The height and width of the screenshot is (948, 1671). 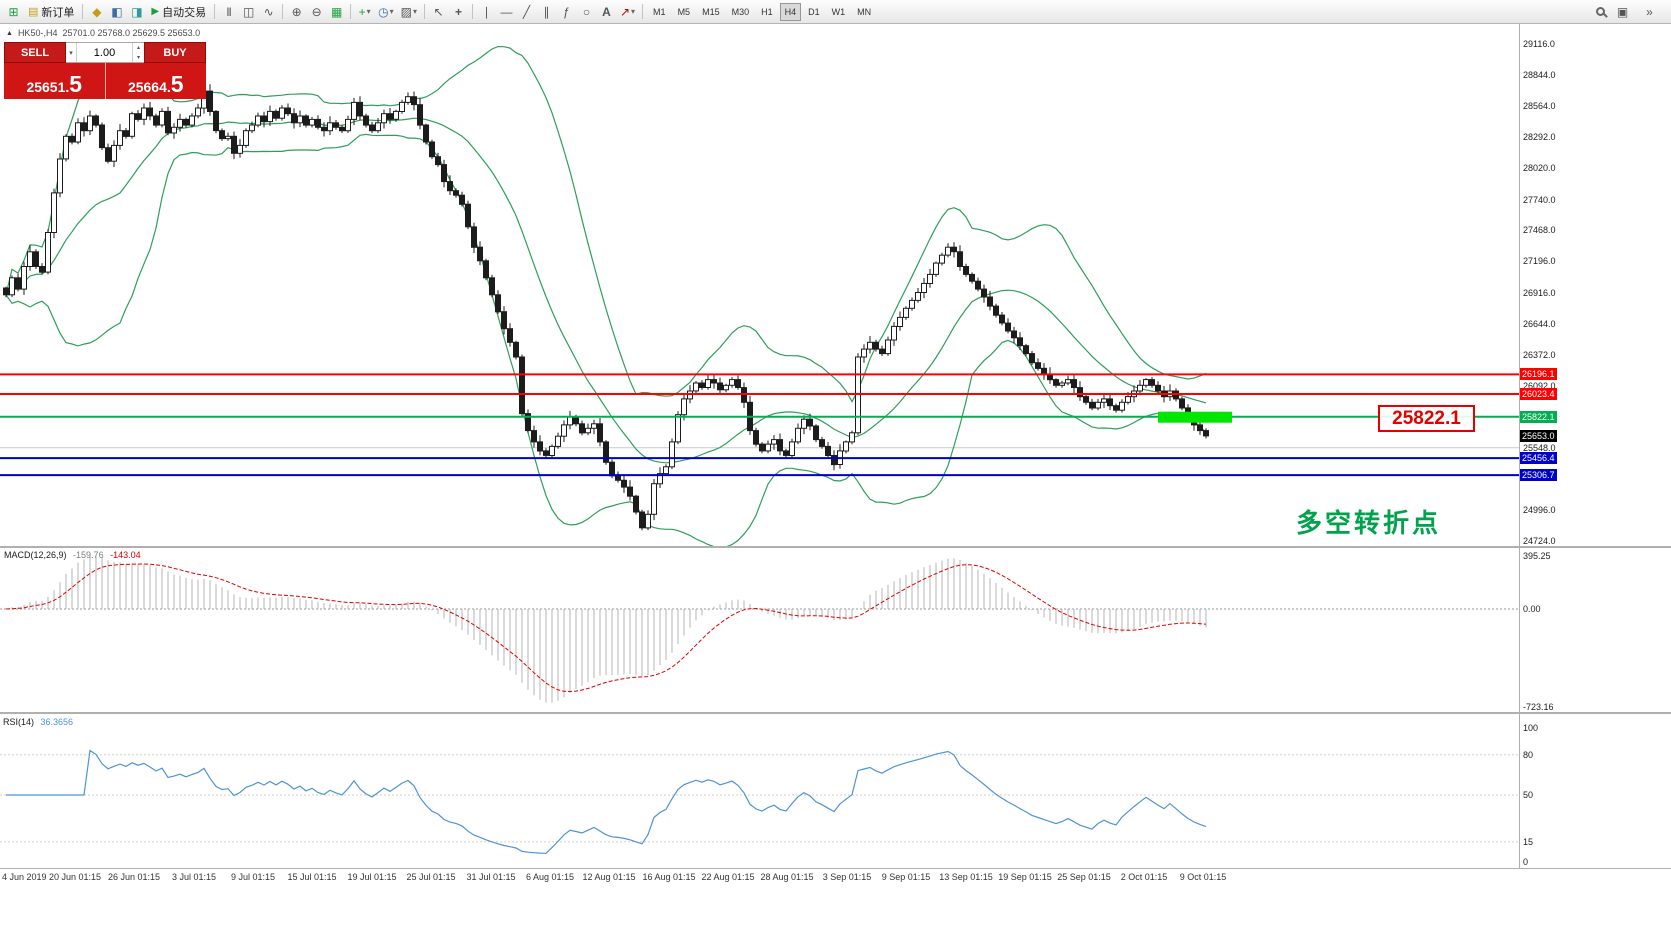 What do you see at coordinates (1539, 448) in the screenshot?
I see `price-axis-label: 25548.0` at bounding box center [1539, 448].